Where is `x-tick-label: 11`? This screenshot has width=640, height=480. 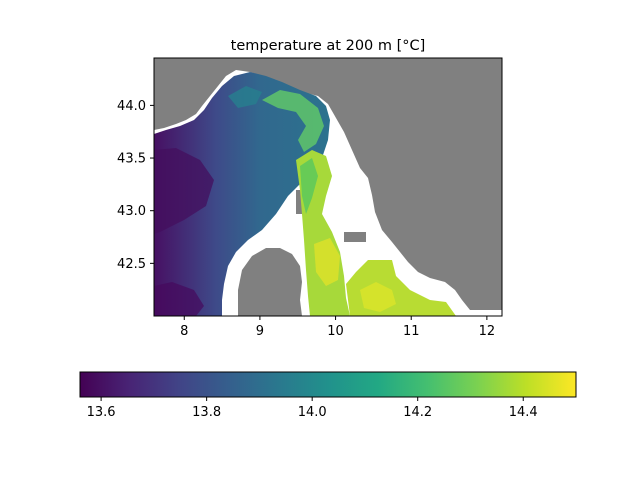
x-tick-label: 11 is located at coordinates (411, 331).